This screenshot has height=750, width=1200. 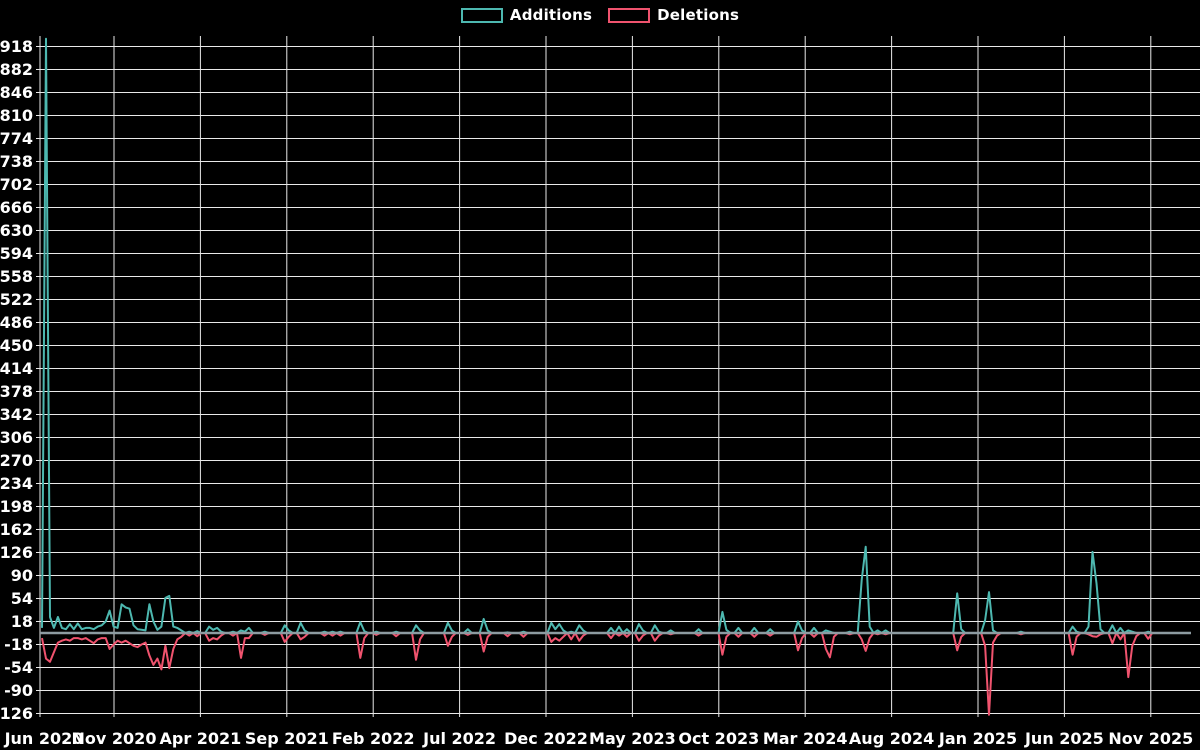 I want to click on y-tick-label: 558, so click(x=16, y=276).